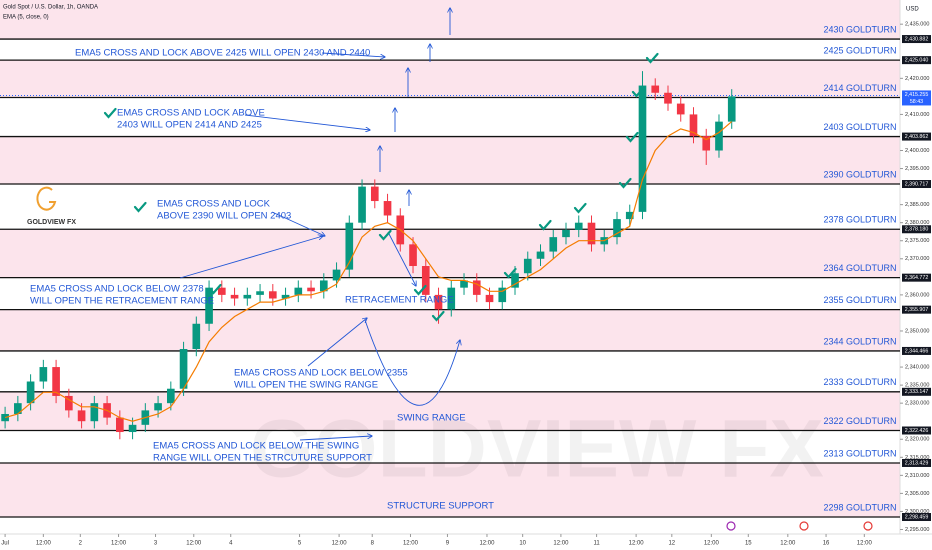 The height and width of the screenshot is (550, 932). What do you see at coordinates (826, 544) in the screenshot?
I see `x-tick-label: 16` at bounding box center [826, 544].